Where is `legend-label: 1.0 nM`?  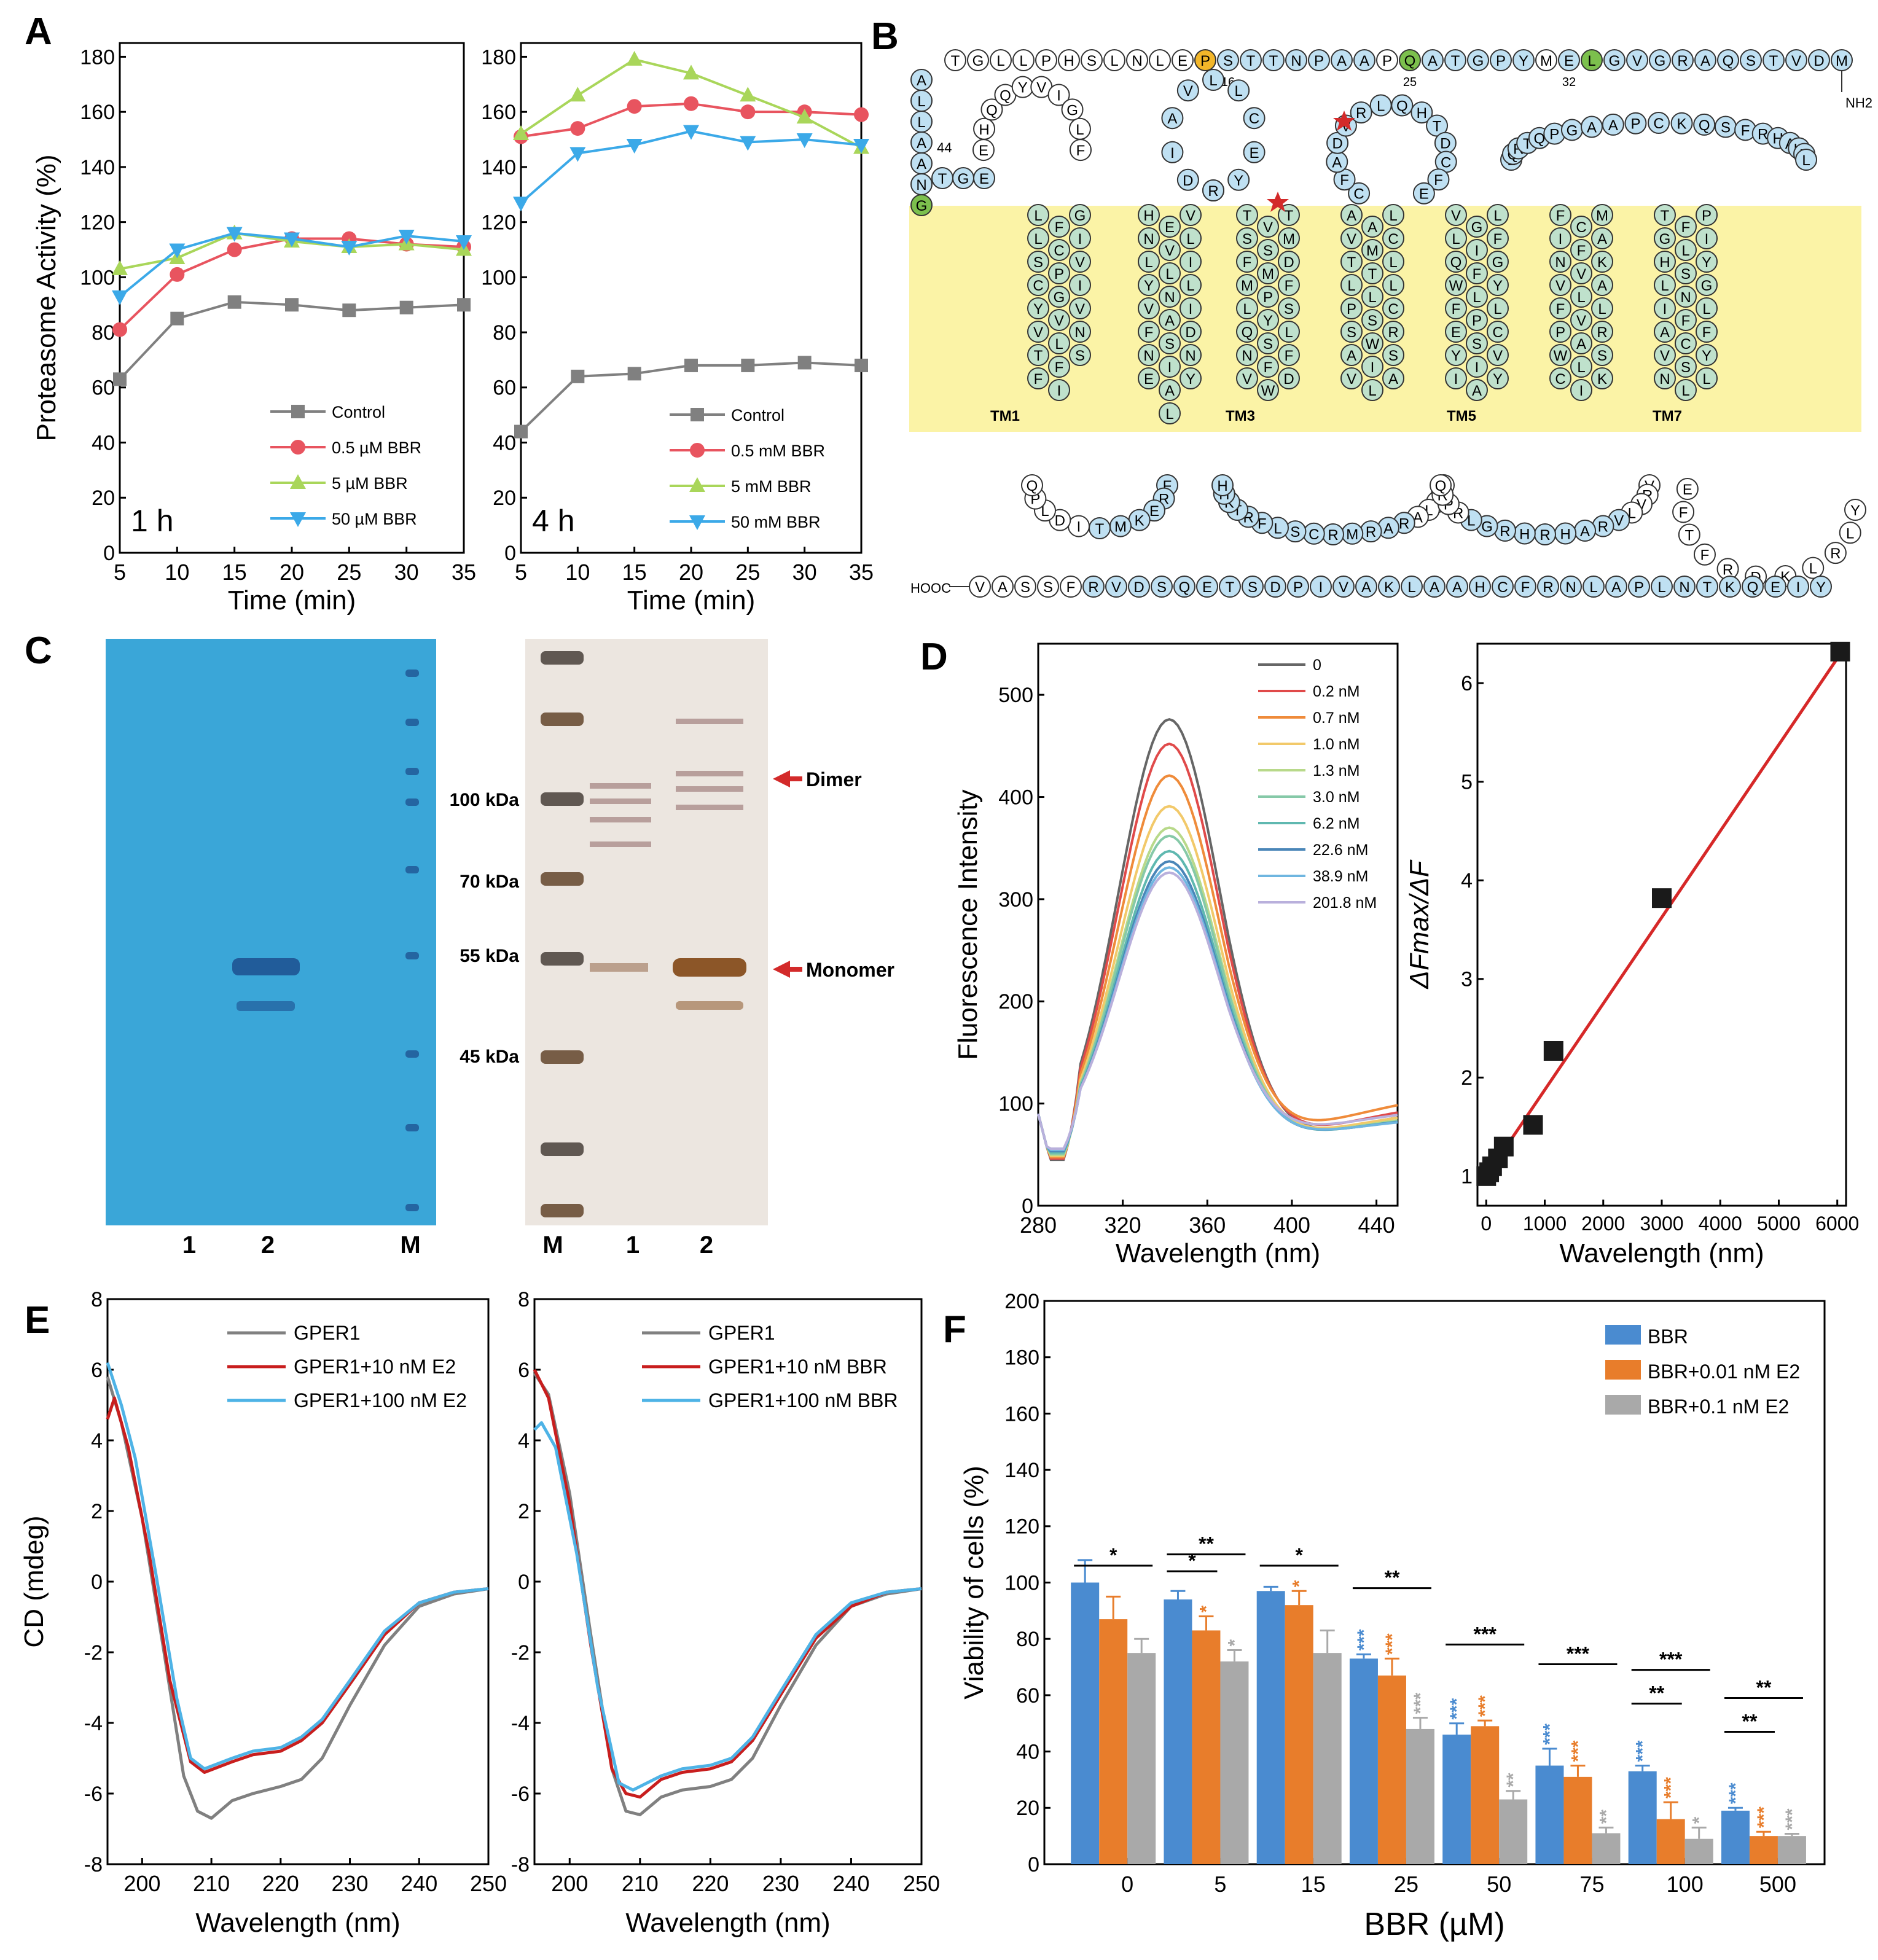
legend-label: 1.0 nM is located at coordinates (1336, 744).